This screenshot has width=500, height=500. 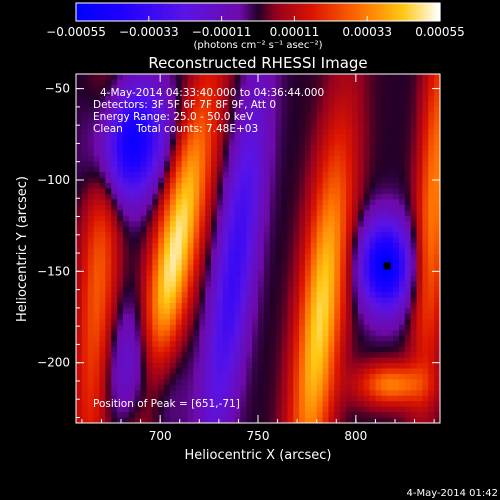 I want to click on colorbar-tick-label: 0.00011, so click(x=295, y=32).